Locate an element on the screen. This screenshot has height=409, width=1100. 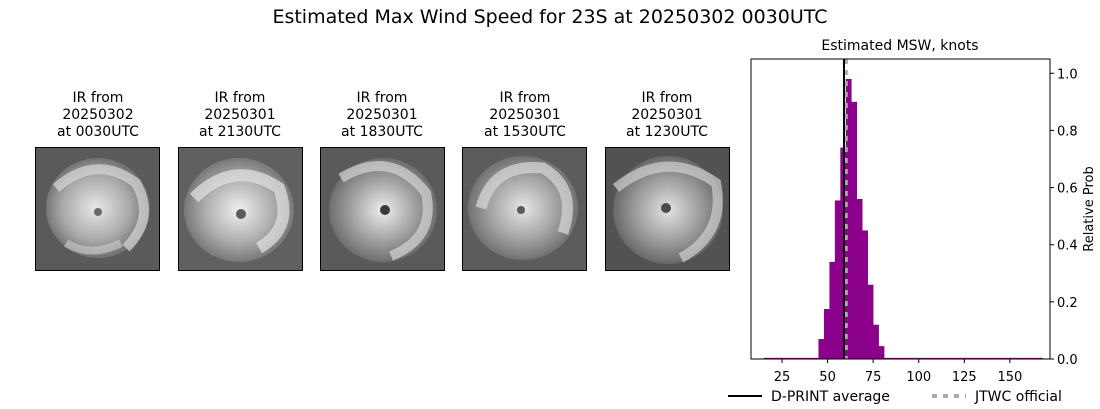
ir-panel-title-1: IR from 20250302 at 0030UTC is located at coordinates (98, 115).